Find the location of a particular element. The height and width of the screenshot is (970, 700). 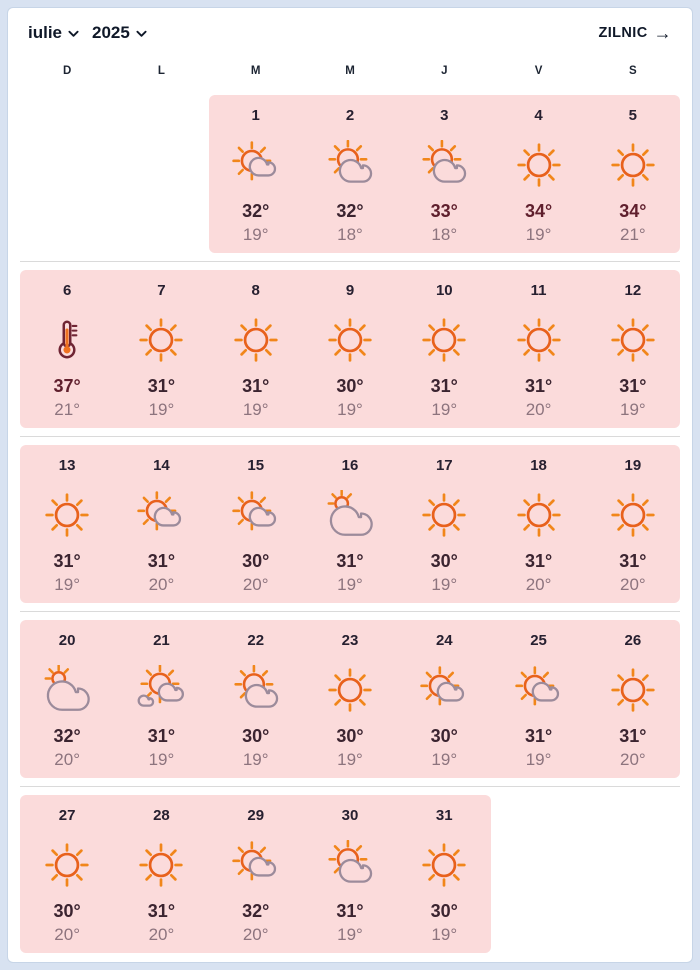

calendar-day-cell: 16 31° 19° is located at coordinates (350, 524).